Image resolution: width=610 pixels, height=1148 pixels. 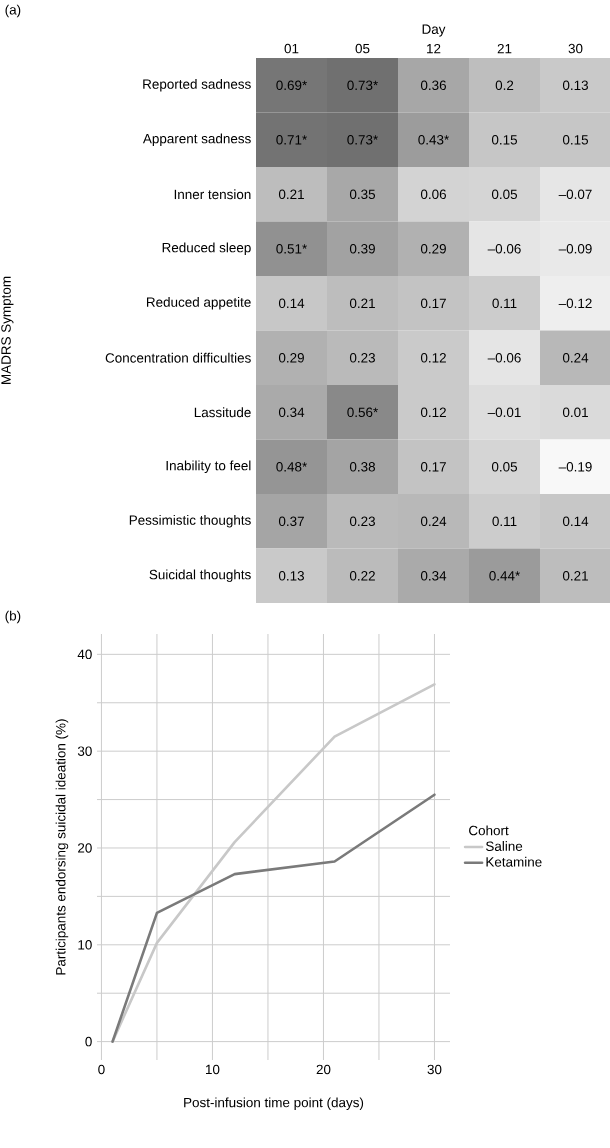 I want to click on x-tick-label: 20, so click(x=323, y=1069).